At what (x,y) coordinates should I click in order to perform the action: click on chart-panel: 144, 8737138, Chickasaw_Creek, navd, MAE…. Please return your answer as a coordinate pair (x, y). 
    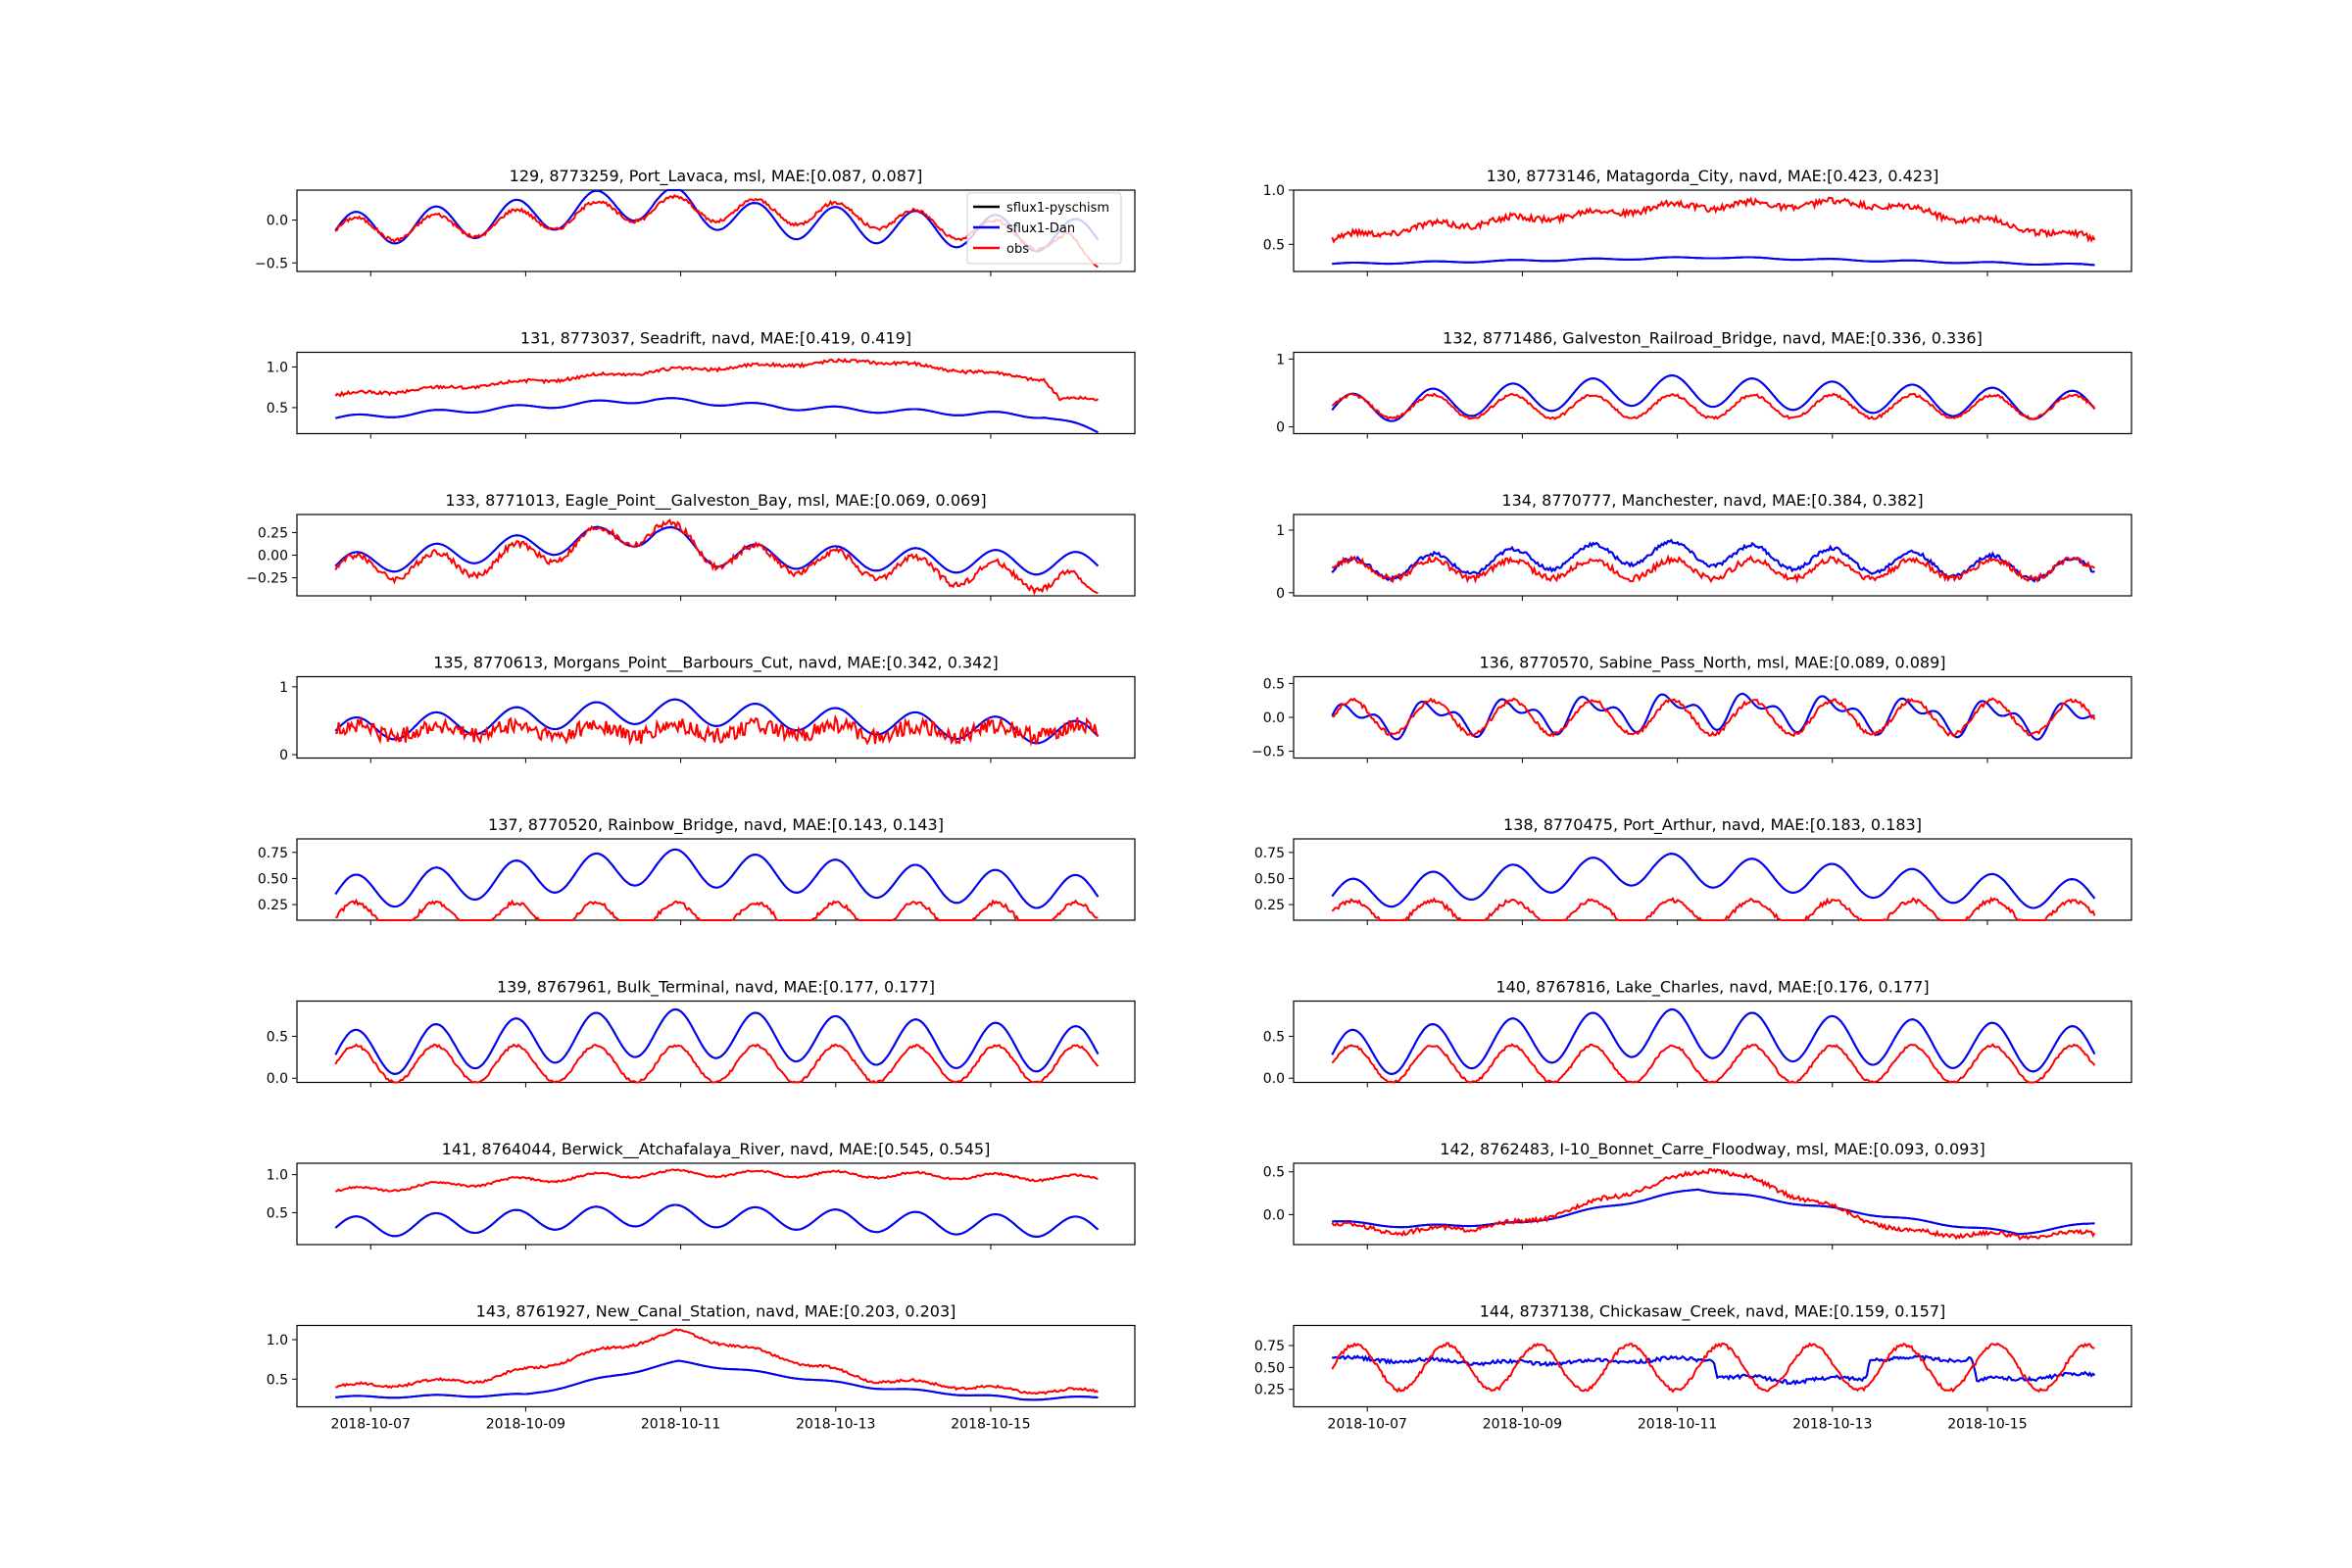
    Looking at the image, I should click on (1693, 1367).